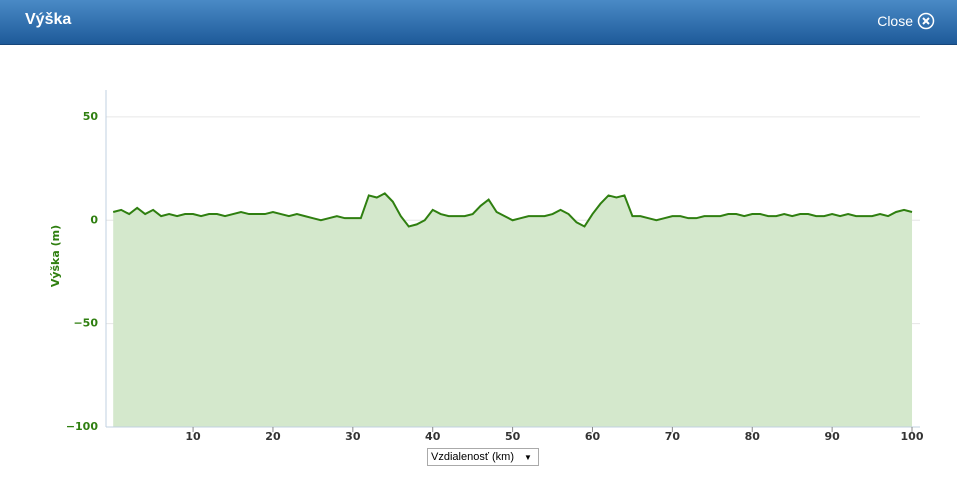 Image resolution: width=957 pixels, height=489 pixels. Describe the element at coordinates (926, 21) in the screenshot. I see `close-icon` at that location.